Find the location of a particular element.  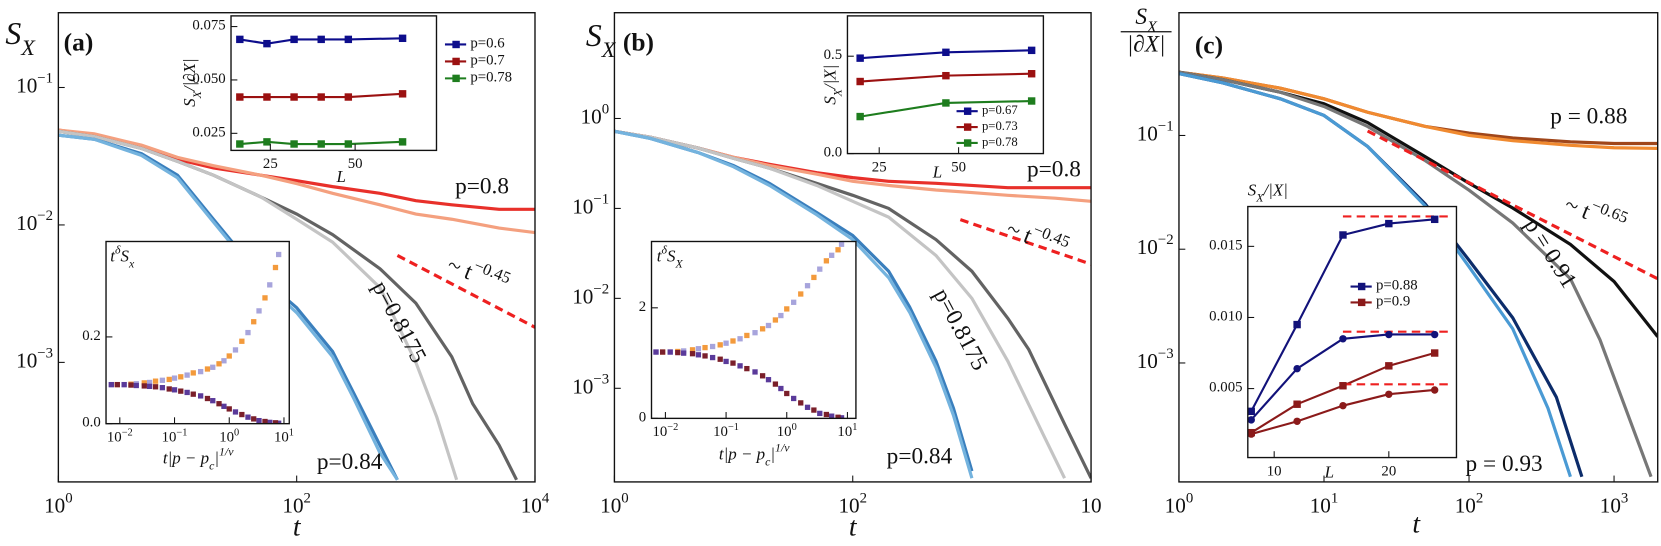

x-tick-label: 10² is located at coordinates (296, 504).